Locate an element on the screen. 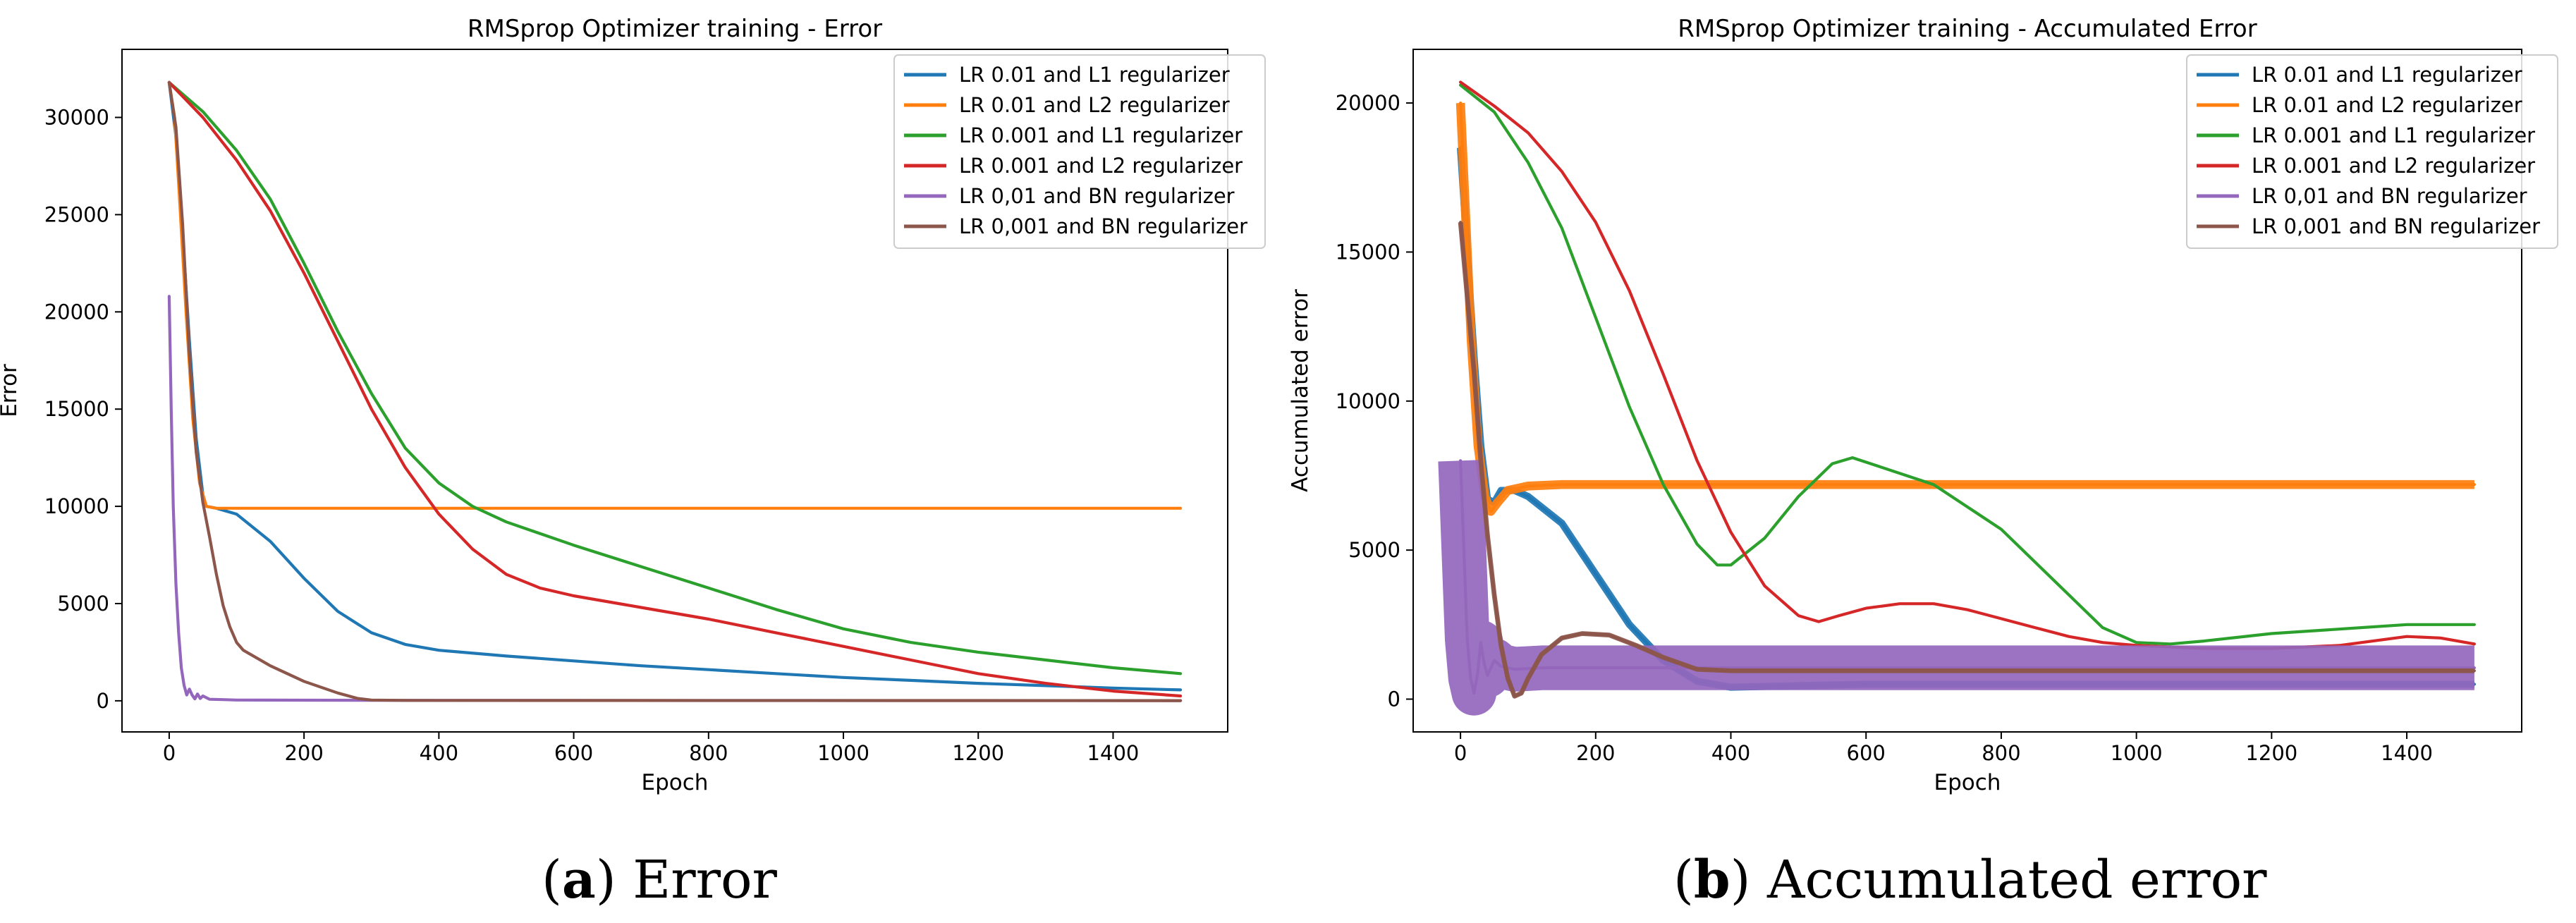  caption-a-letter: a is located at coordinates (578, 880).